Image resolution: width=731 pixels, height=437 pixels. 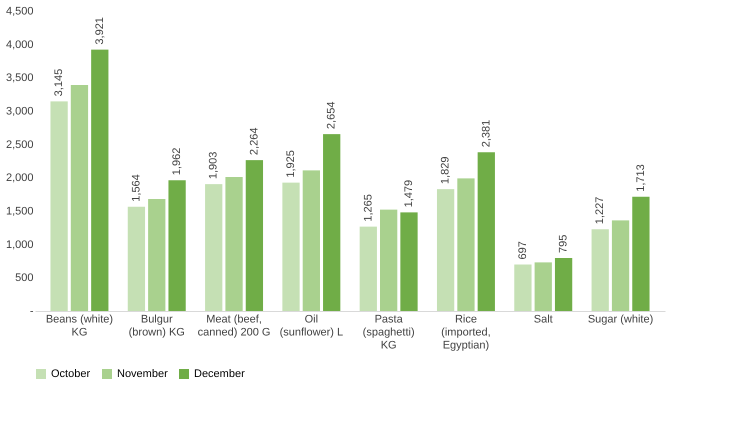 What do you see at coordinates (254, 142) in the screenshot?
I see `data-label: 2,264` at bounding box center [254, 142].